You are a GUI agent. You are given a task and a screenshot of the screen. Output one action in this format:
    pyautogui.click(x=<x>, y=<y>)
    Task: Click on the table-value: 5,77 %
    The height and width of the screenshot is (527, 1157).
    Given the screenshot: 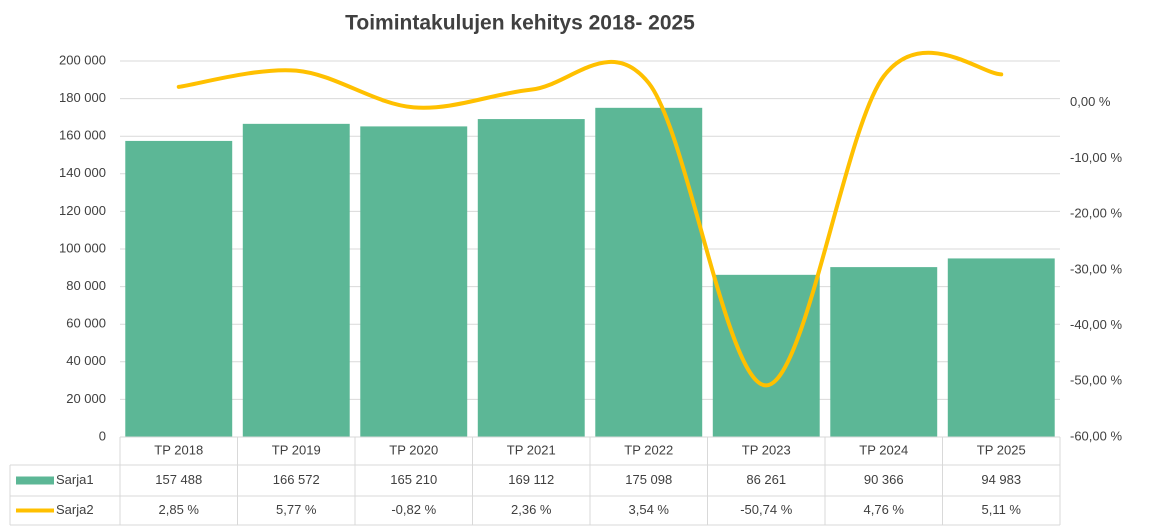 What is the action you would take?
    pyautogui.click(x=296, y=509)
    